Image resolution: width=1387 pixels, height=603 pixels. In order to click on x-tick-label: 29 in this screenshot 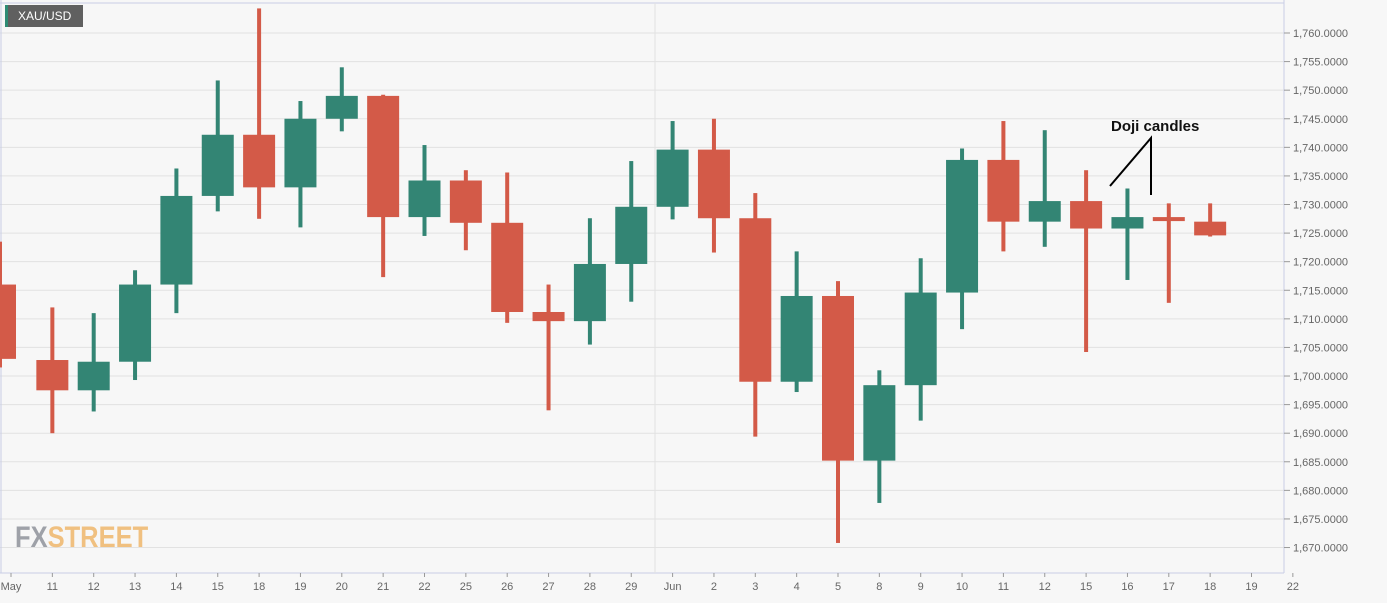, I will do `click(631, 587)`.